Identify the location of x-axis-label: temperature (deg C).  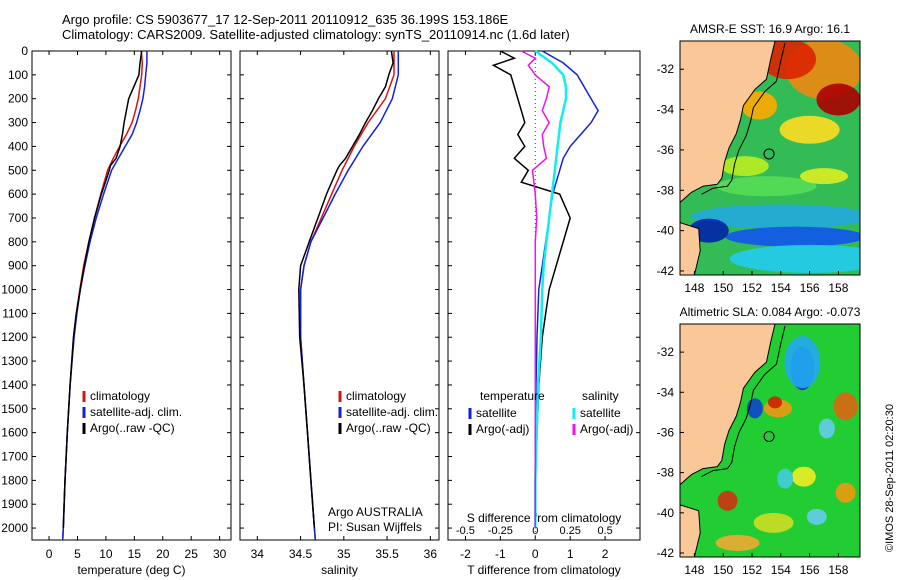
(131, 570).